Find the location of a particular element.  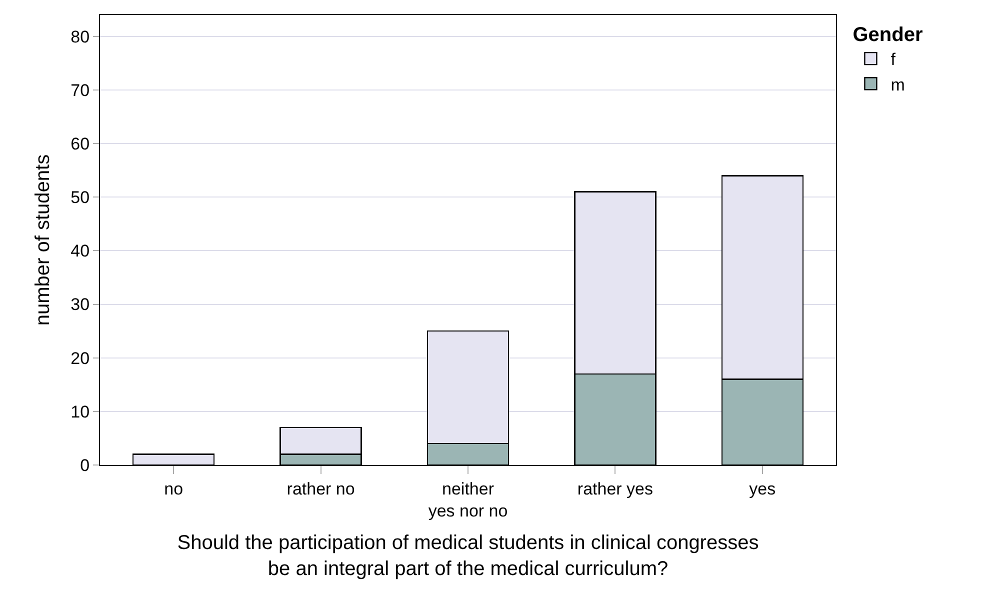

y-tick-label: 40 is located at coordinates (80, 251).